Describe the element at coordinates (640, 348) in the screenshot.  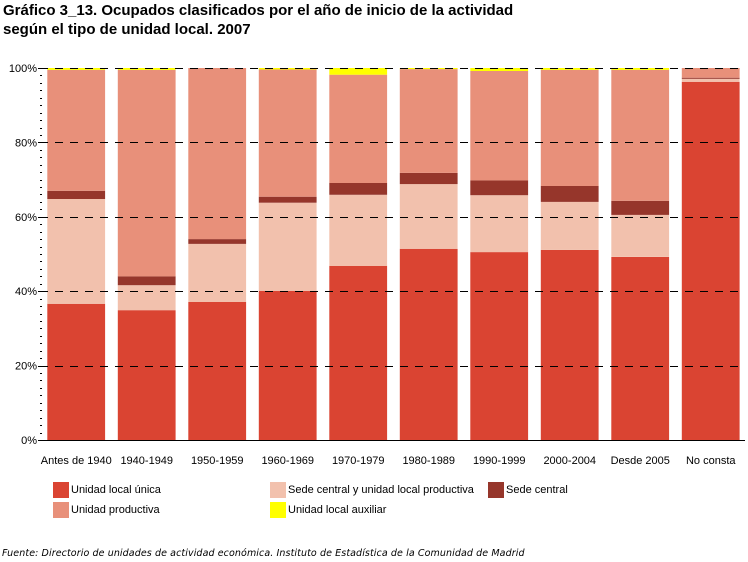
I see `bar-segment-desde-2005-unidad-local-unica` at that location.